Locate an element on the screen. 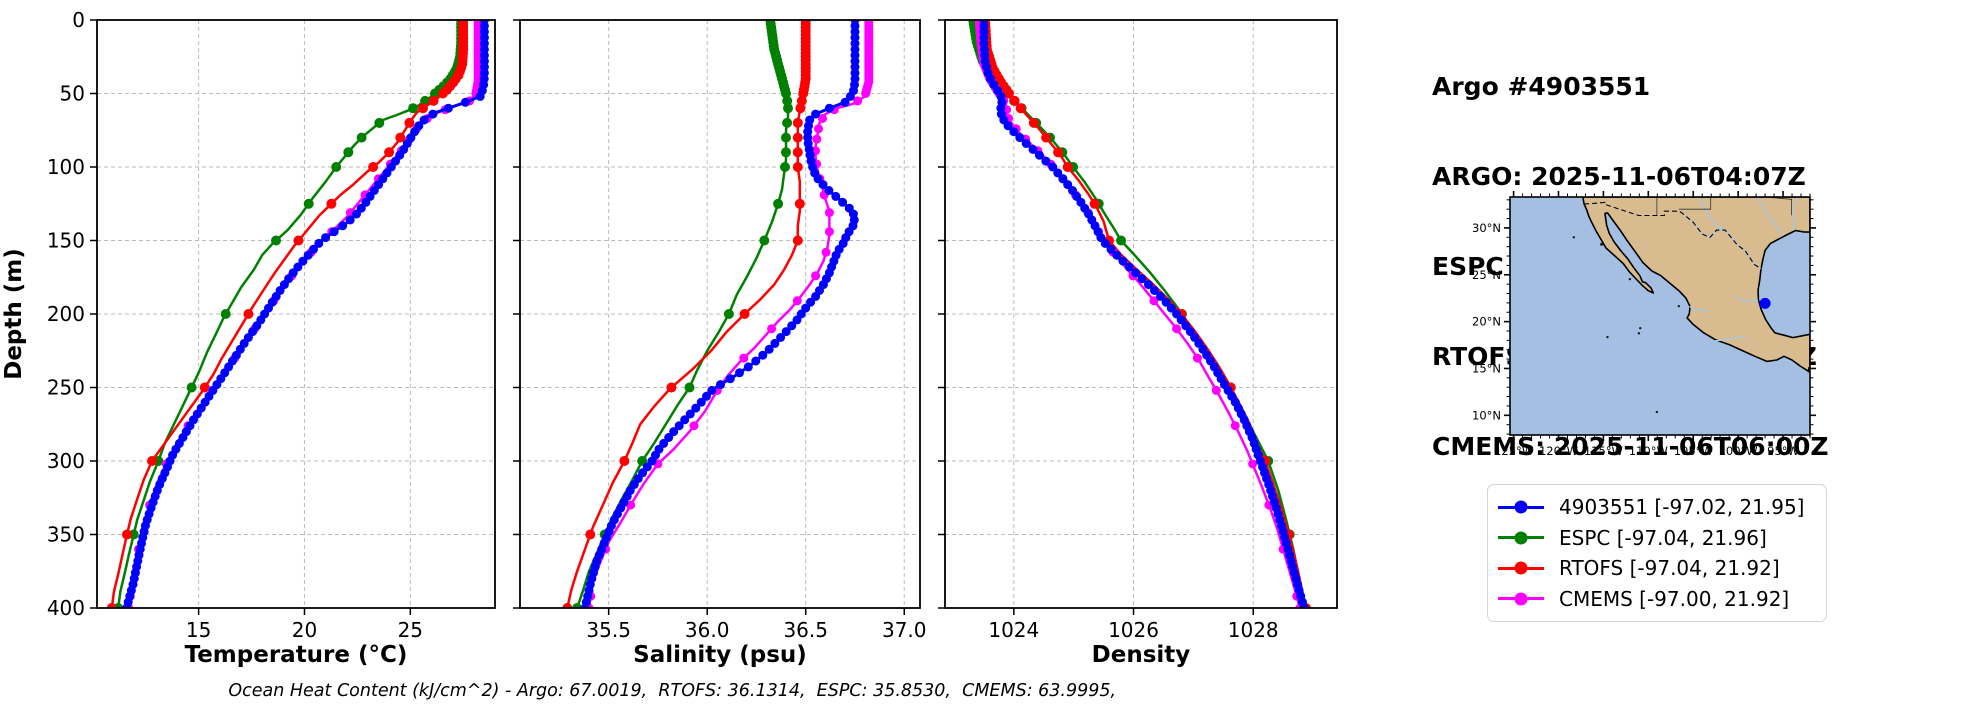  svg-text: 350 is located at coordinates (66, 535).